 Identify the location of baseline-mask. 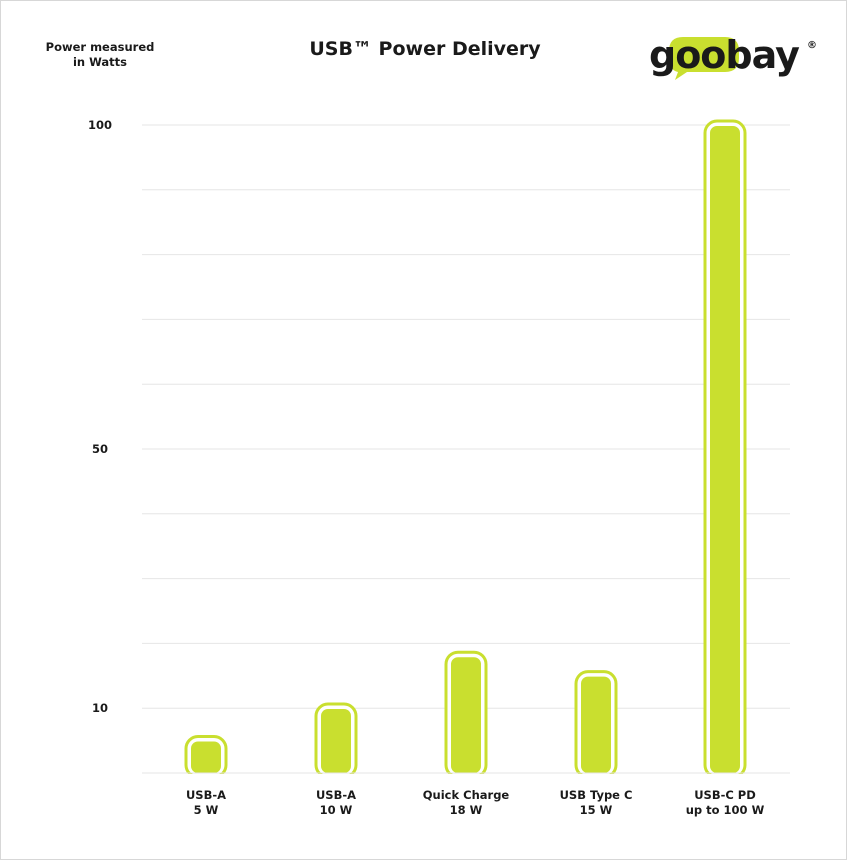
(466, 777).